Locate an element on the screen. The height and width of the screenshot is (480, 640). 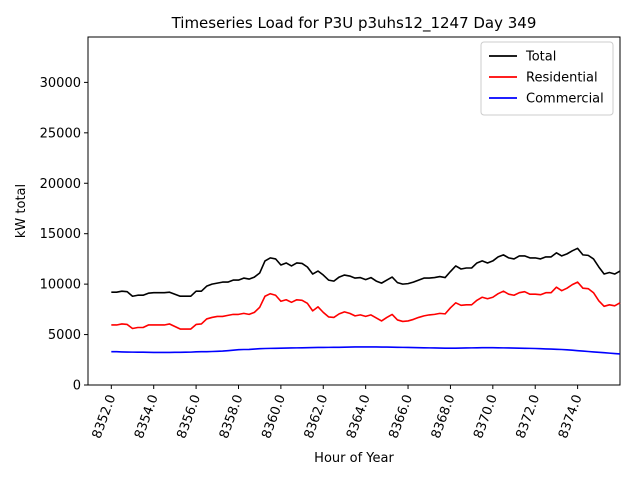
y-axis: 0 5000 10000 15000 20000 25000 30000 is located at coordinates (64, 235).